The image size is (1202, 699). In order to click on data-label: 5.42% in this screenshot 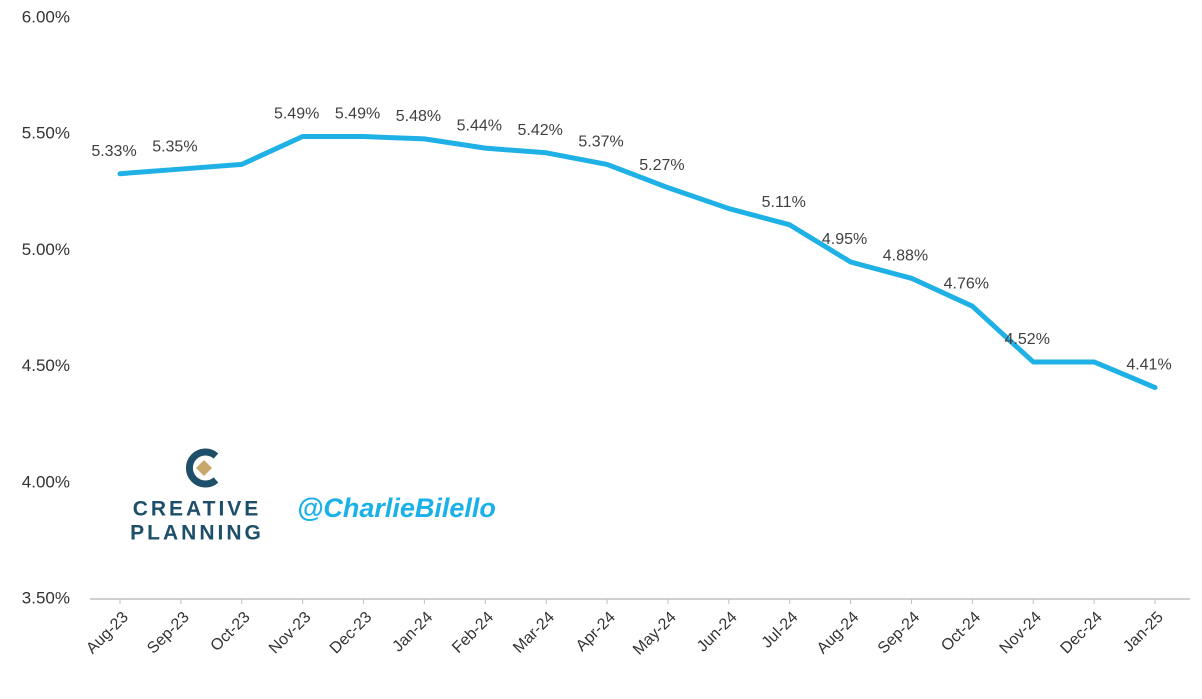, I will do `click(539, 130)`.